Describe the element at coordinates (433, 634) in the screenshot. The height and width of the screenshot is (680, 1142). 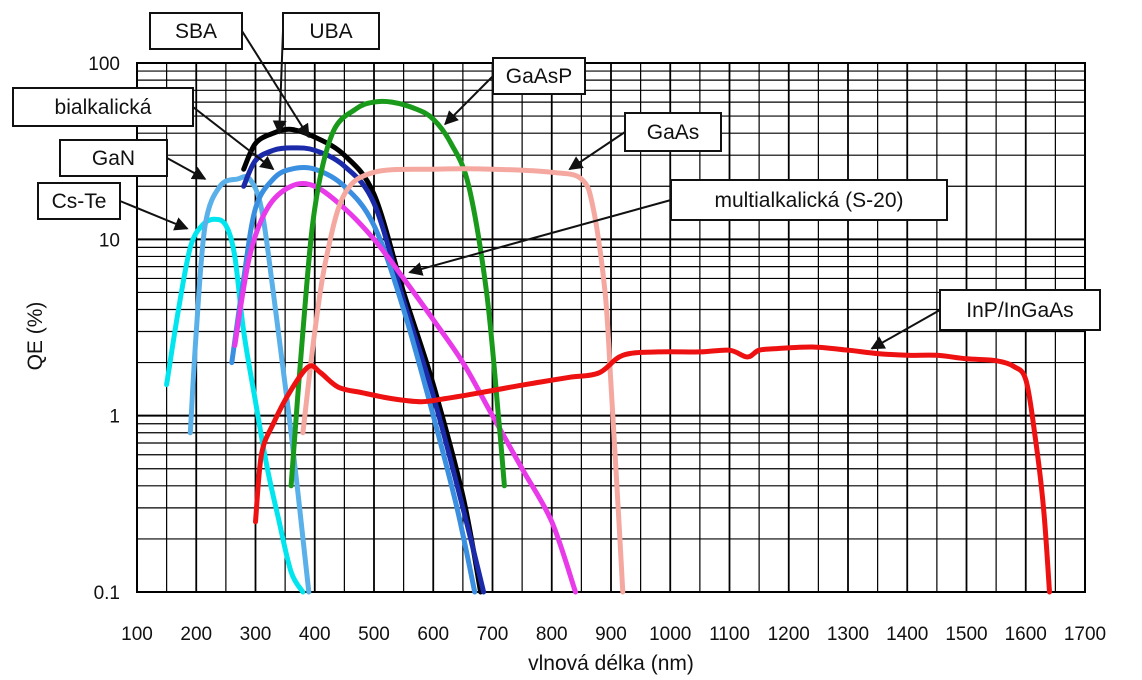
I see `x-tick-label: 600` at that location.